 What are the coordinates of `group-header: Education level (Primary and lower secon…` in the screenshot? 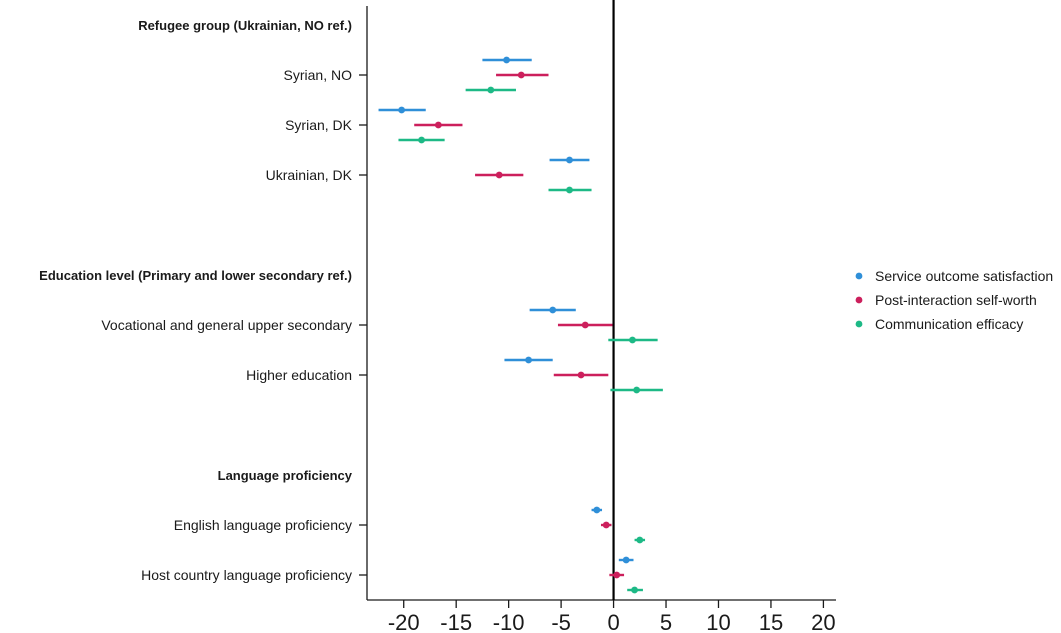 It's located at (195, 275).